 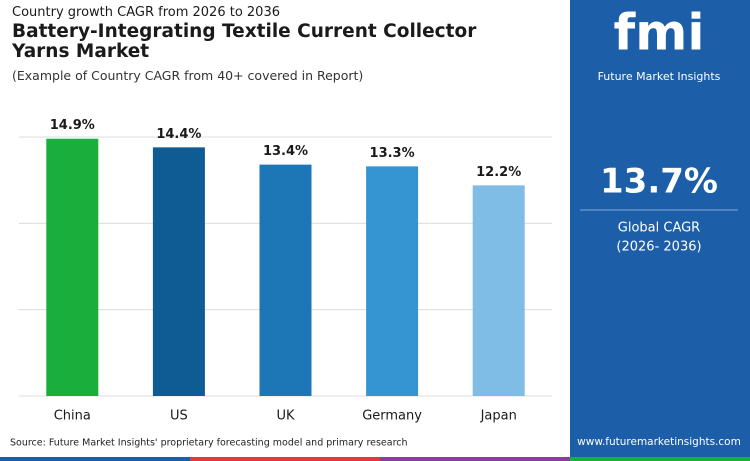 What do you see at coordinates (392, 416) in the screenshot?
I see `x-tick-label: Germany` at bounding box center [392, 416].